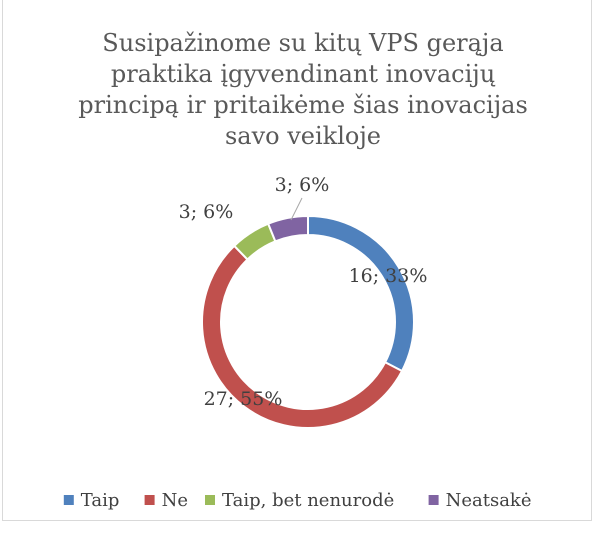 The height and width of the screenshot is (534, 605). What do you see at coordinates (100, 500) in the screenshot?
I see `legend-label: Taip` at bounding box center [100, 500].